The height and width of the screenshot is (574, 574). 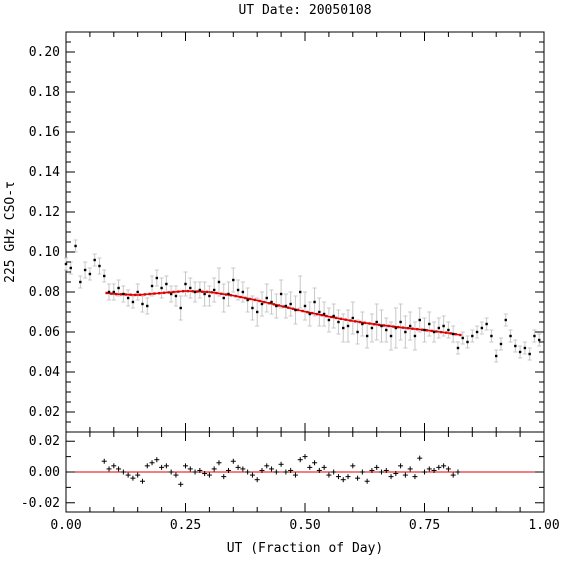 What do you see at coordinates (304, 525) in the screenshot?
I see `x-tick-label: 0.50` at bounding box center [304, 525].